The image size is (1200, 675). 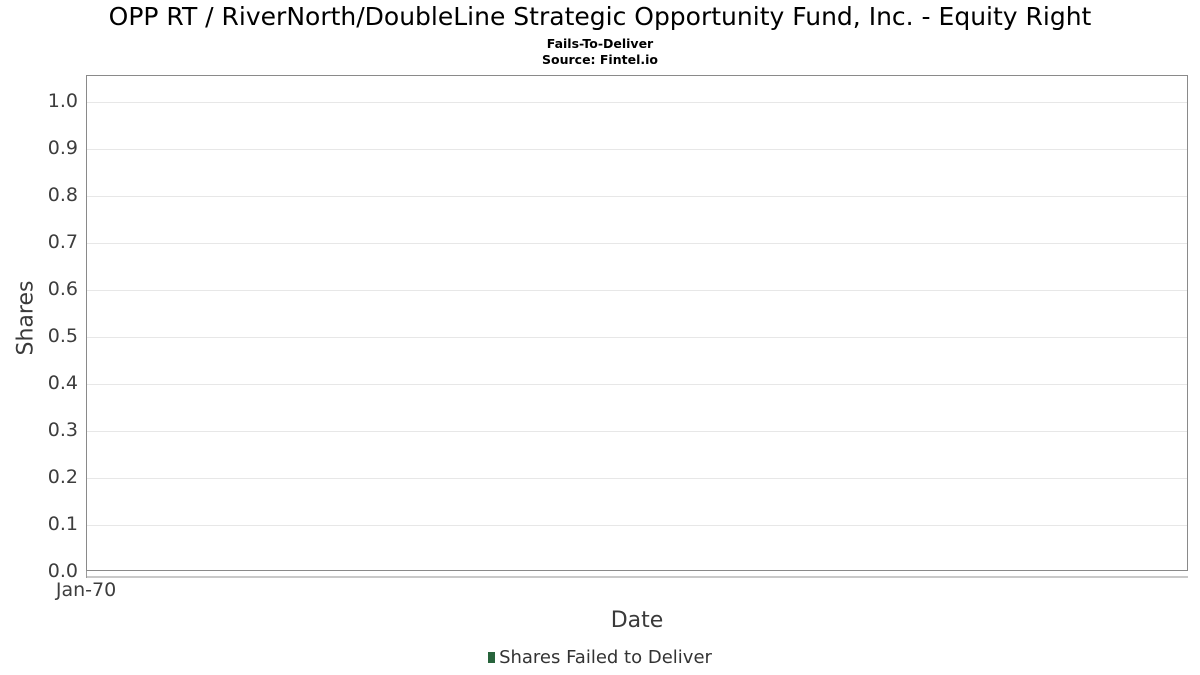 I want to click on y-tick-label: 0.4, so click(x=62, y=383).